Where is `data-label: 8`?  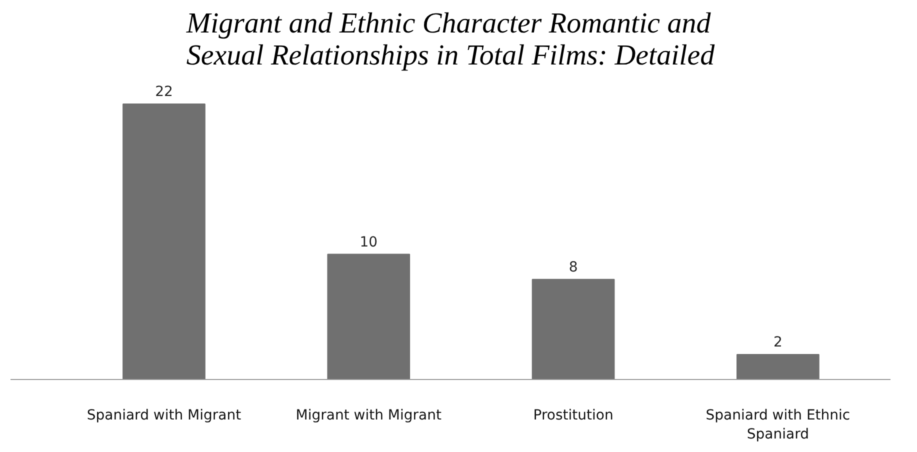
data-label: 8 is located at coordinates (573, 267).